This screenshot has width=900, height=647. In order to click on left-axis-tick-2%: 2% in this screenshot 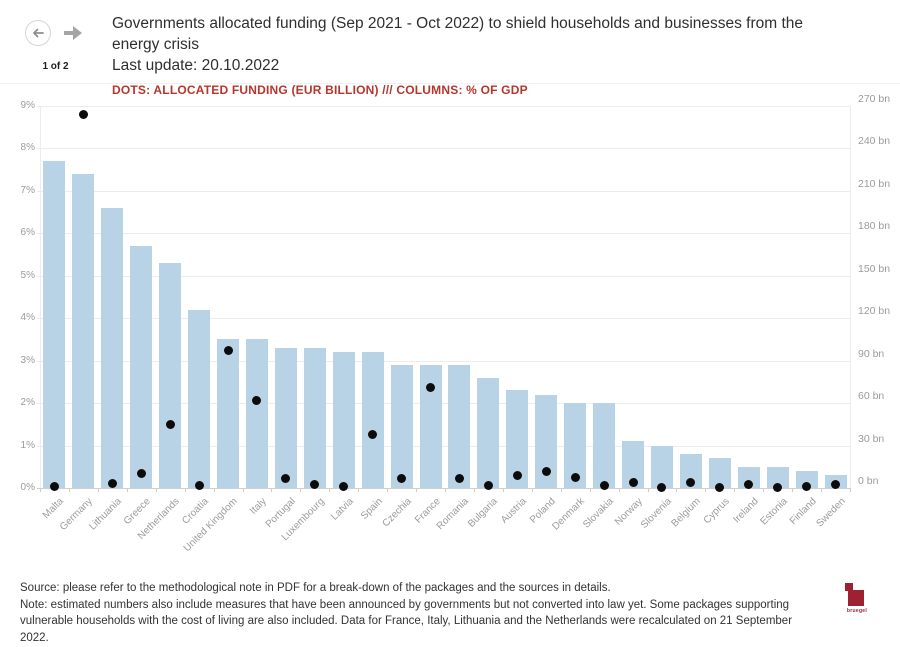, I will do `click(27, 403)`.